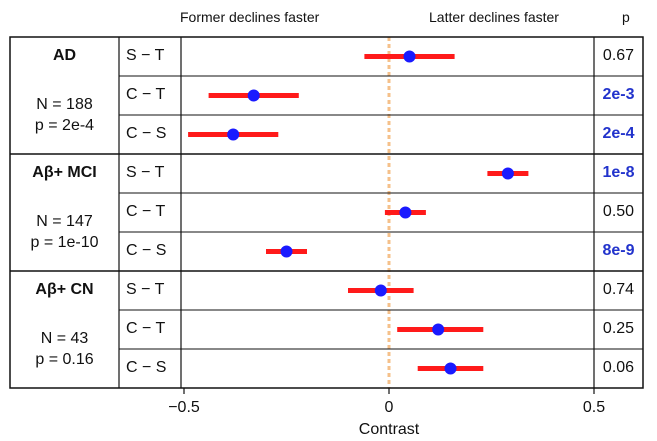 Image resolution: width=657 pixels, height=441 pixels. I want to click on p-value: 0.25, so click(618, 328).